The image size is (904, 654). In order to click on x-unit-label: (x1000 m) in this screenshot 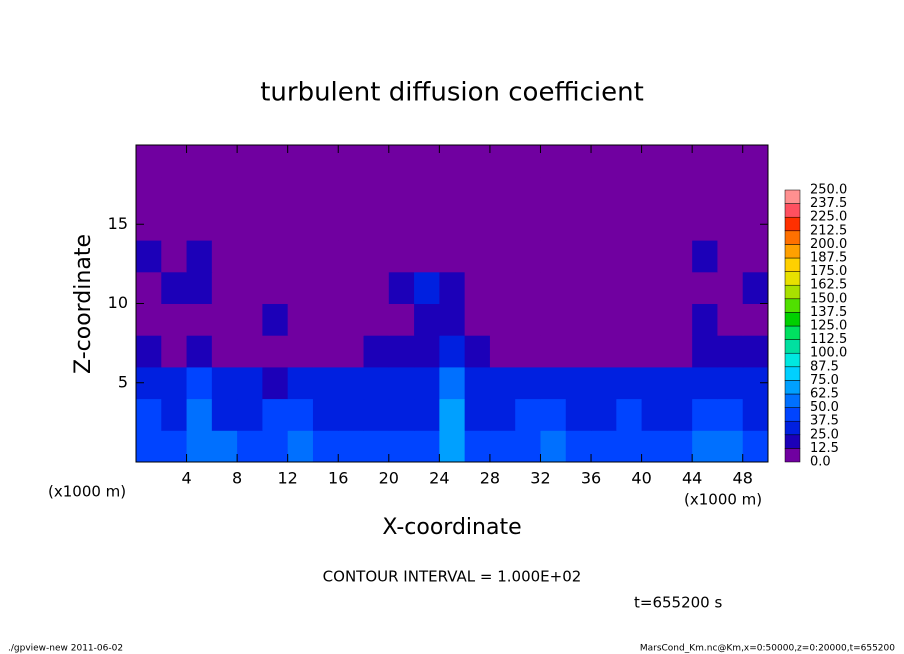, I will do `click(723, 500)`.